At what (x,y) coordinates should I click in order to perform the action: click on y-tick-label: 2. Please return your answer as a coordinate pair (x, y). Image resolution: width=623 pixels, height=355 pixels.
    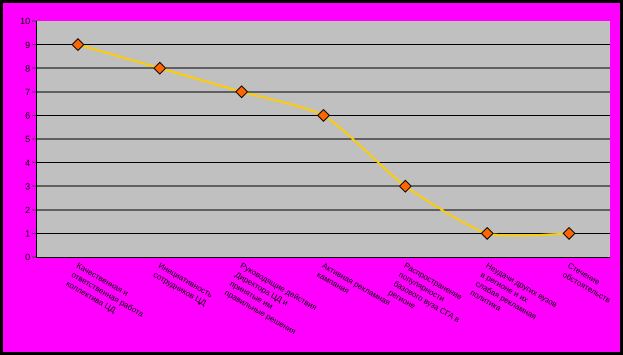
    Looking at the image, I should click on (27, 209).